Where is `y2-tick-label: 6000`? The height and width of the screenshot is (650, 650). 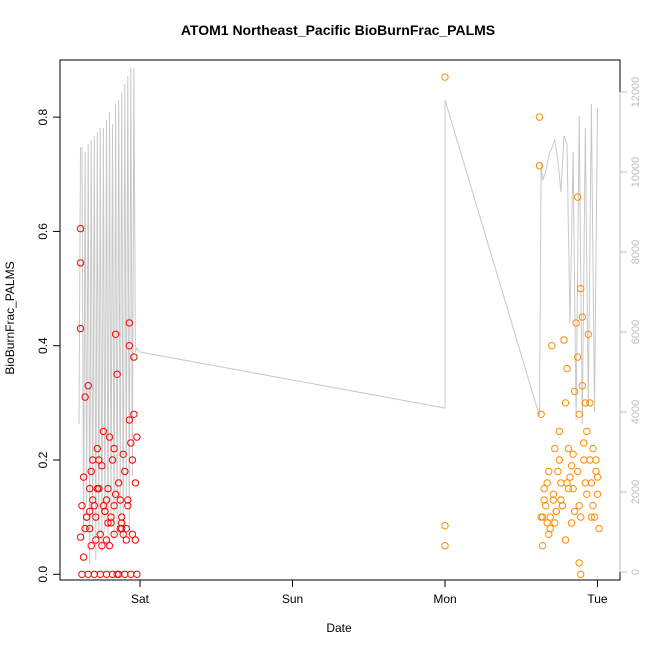 y2-tick-label: 6000 is located at coordinates (636, 332).